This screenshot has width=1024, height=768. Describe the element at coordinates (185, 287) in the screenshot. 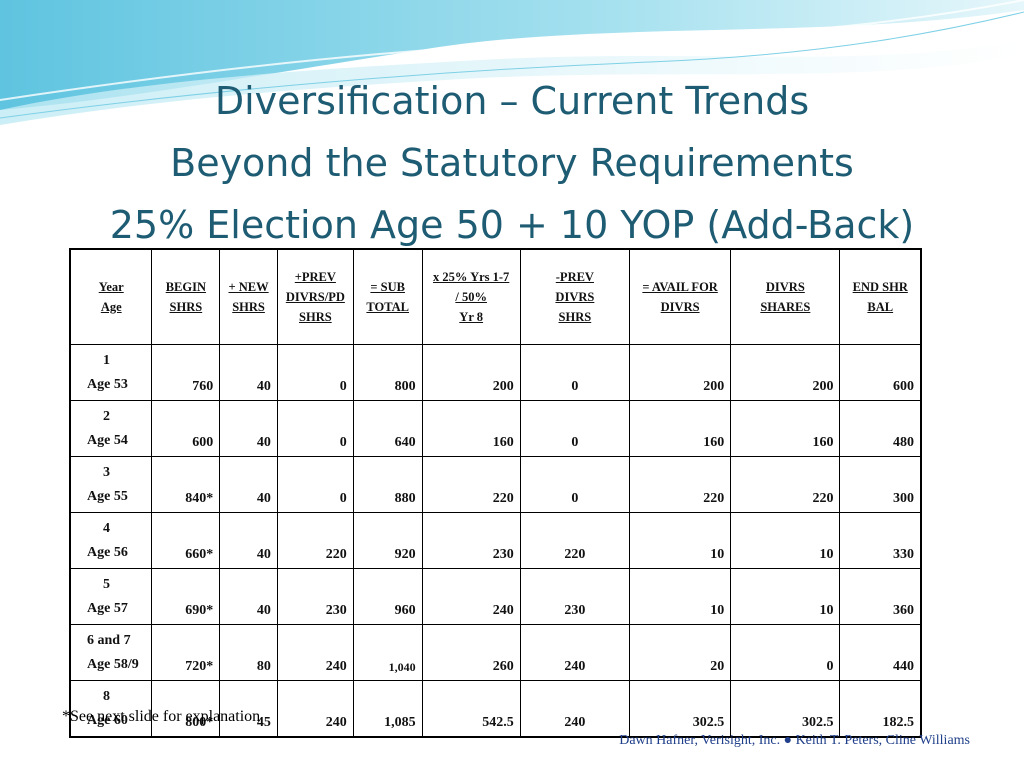

I see `column-header-line: BEGIN` at that location.